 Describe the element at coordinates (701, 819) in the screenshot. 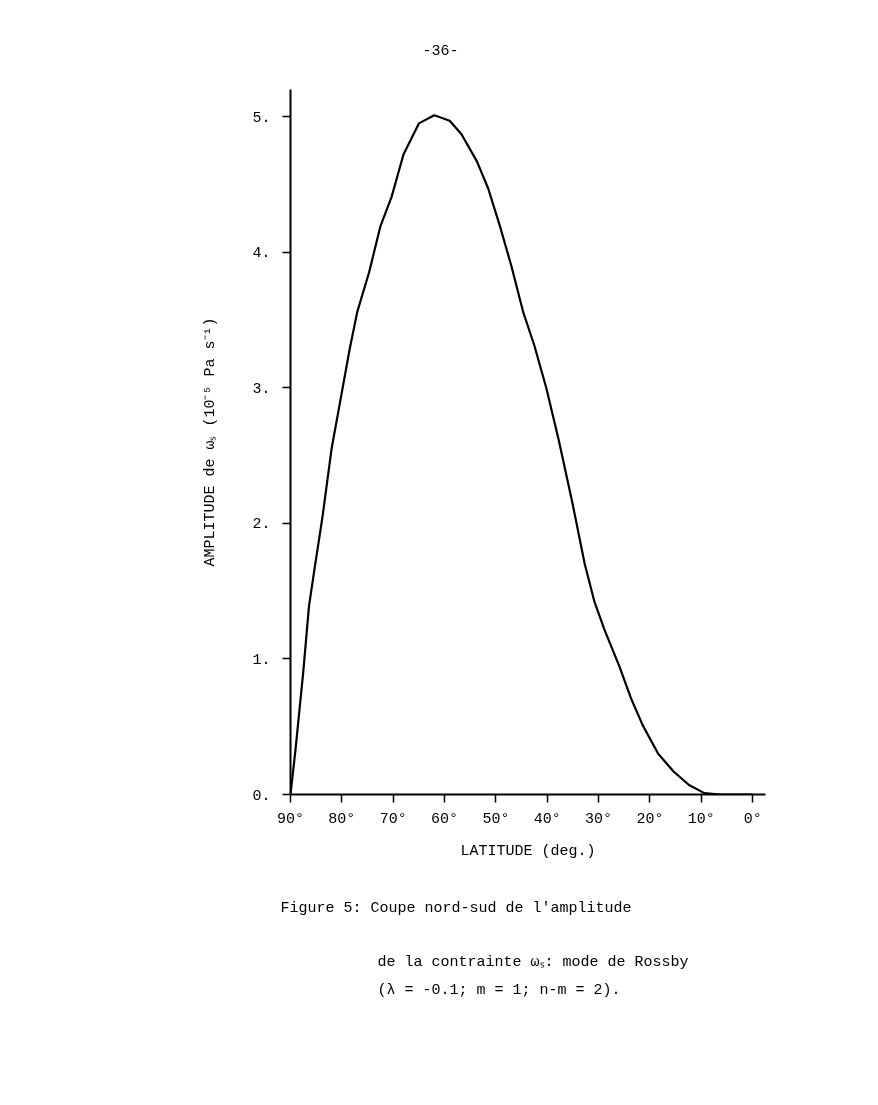

I see `x-tick-label: 10°` at that location.